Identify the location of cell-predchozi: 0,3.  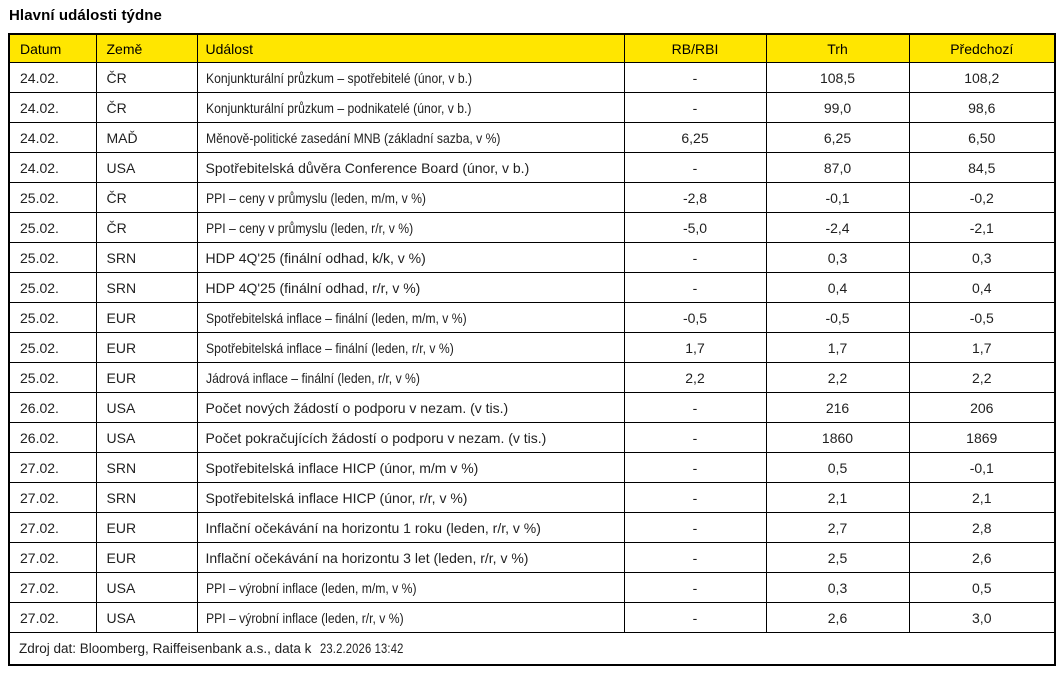
(982, 257).